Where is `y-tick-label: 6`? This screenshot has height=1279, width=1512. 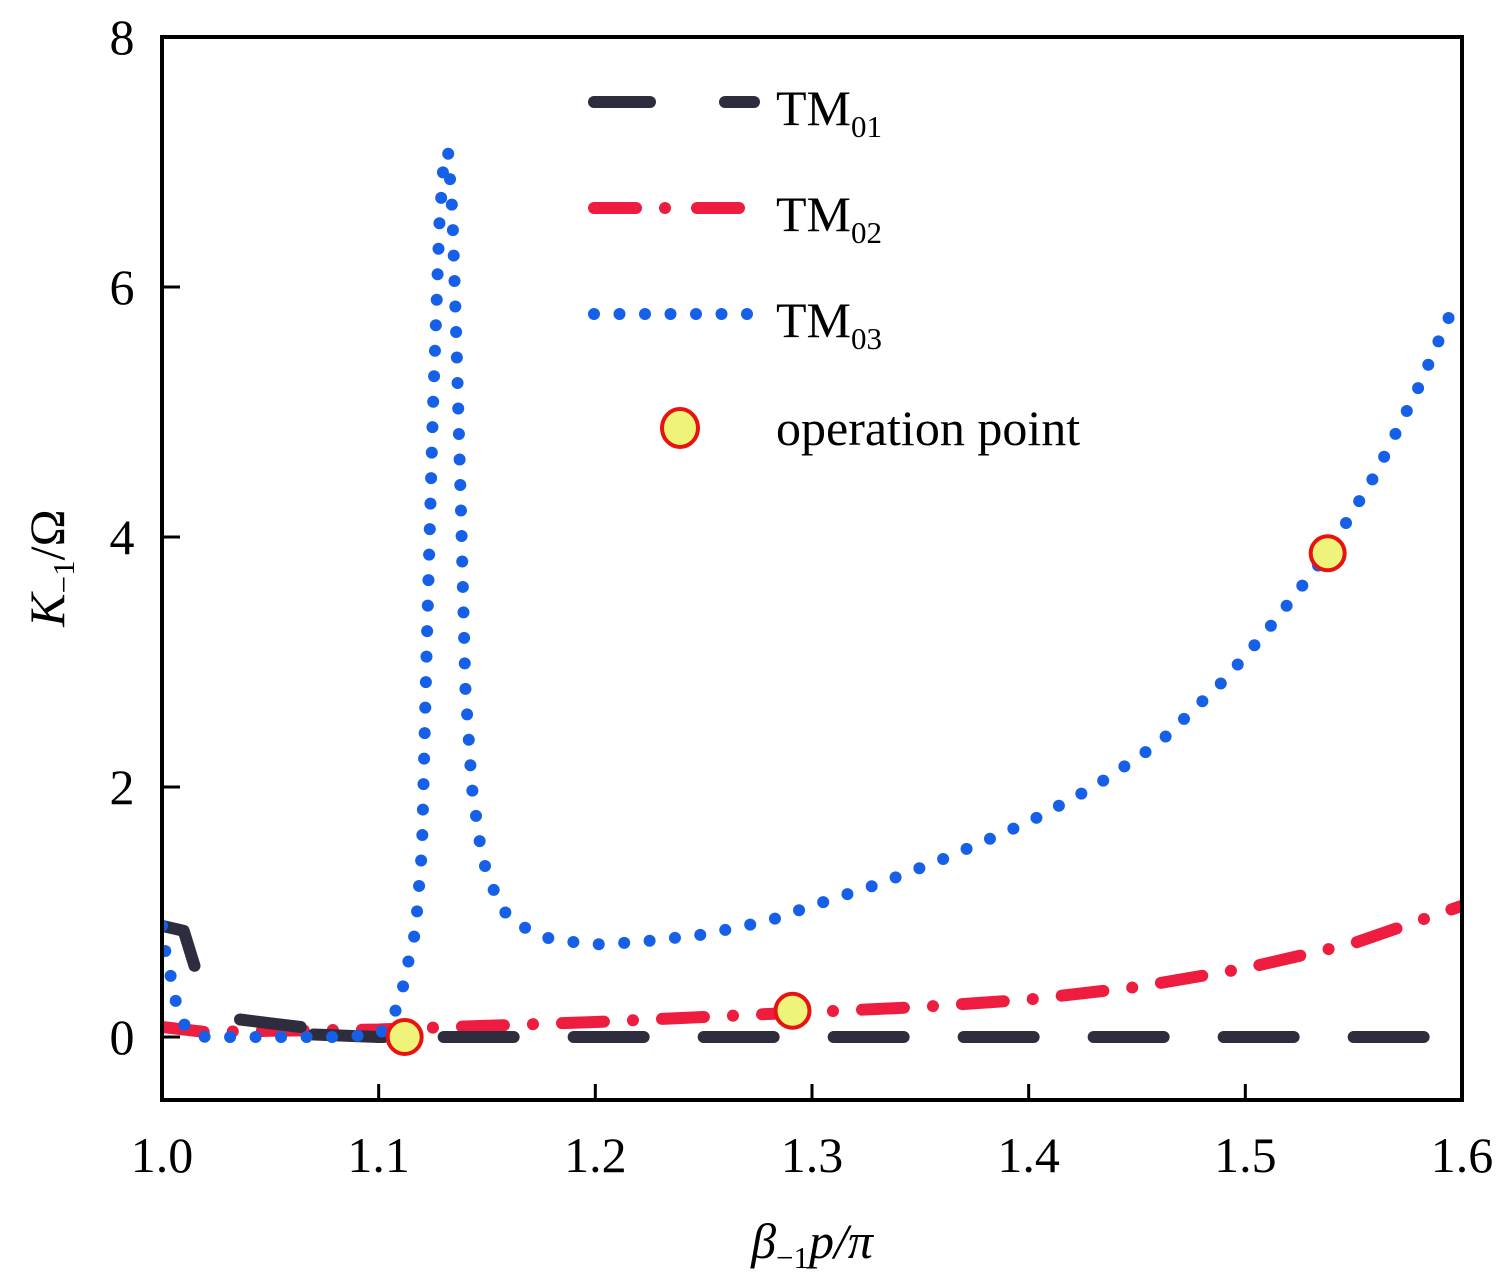
y-tick-label: 6 is located at coordinates (122, 287).